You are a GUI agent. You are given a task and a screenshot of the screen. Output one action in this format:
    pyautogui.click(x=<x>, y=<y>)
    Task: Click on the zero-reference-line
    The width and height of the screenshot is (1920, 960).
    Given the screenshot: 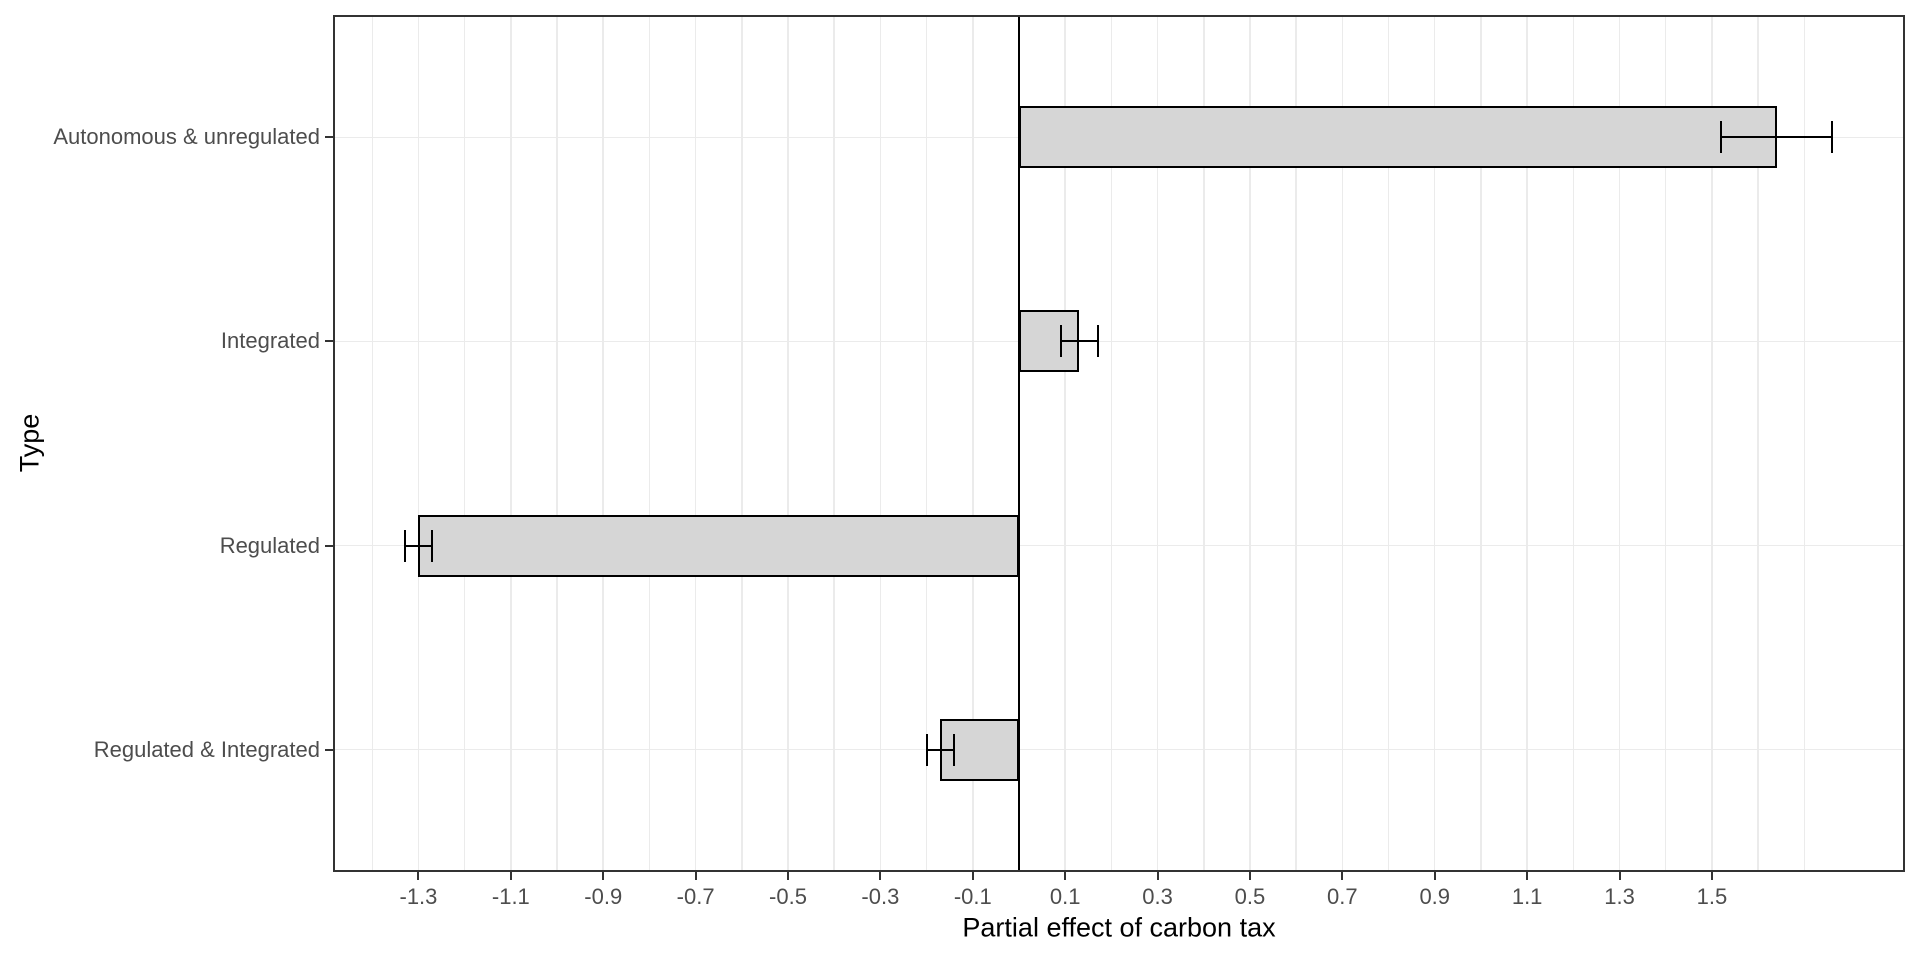 What is the action you would take?
    pyautogui.click(x=1018, y=443)
    